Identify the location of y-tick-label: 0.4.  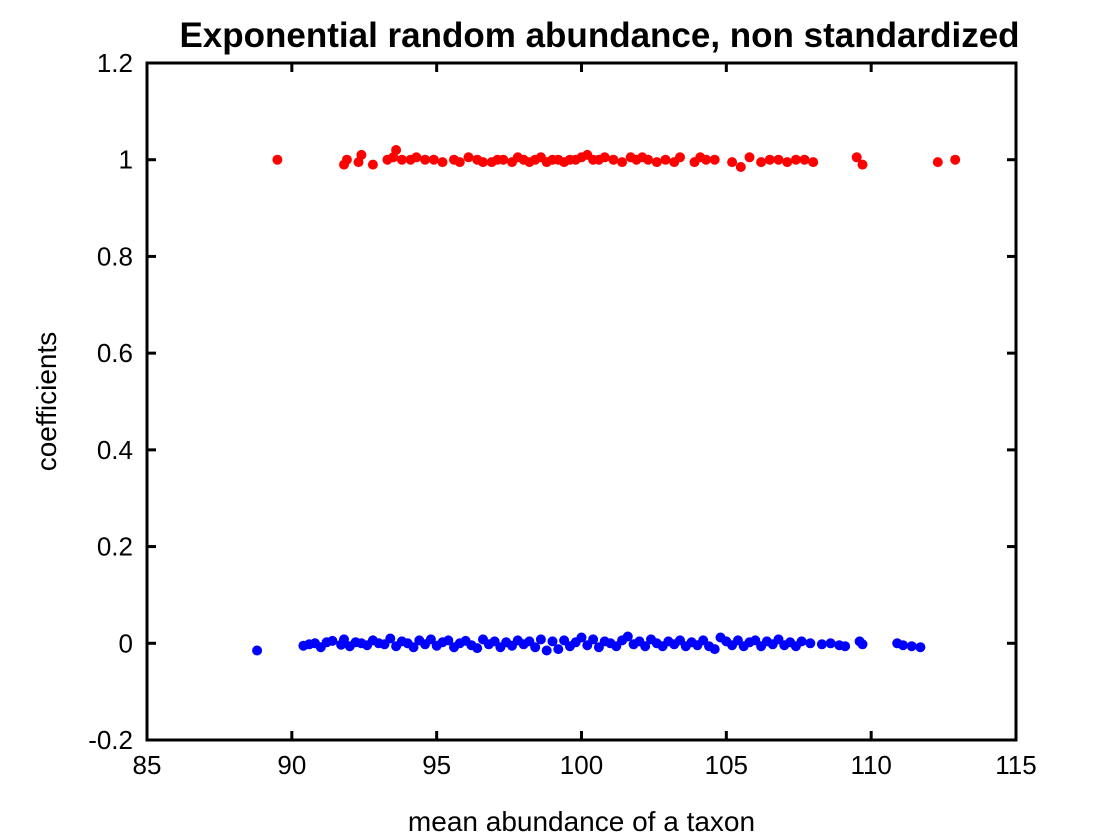
(115, 450).